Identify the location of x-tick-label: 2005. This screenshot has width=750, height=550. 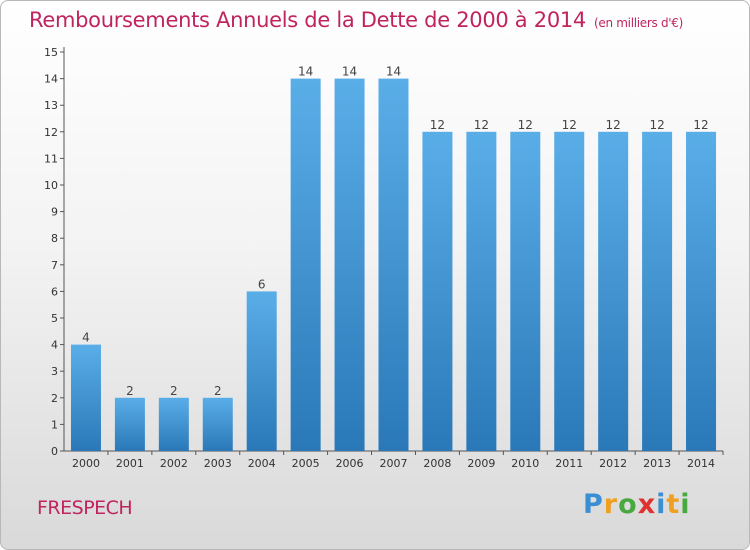
(306, 463).